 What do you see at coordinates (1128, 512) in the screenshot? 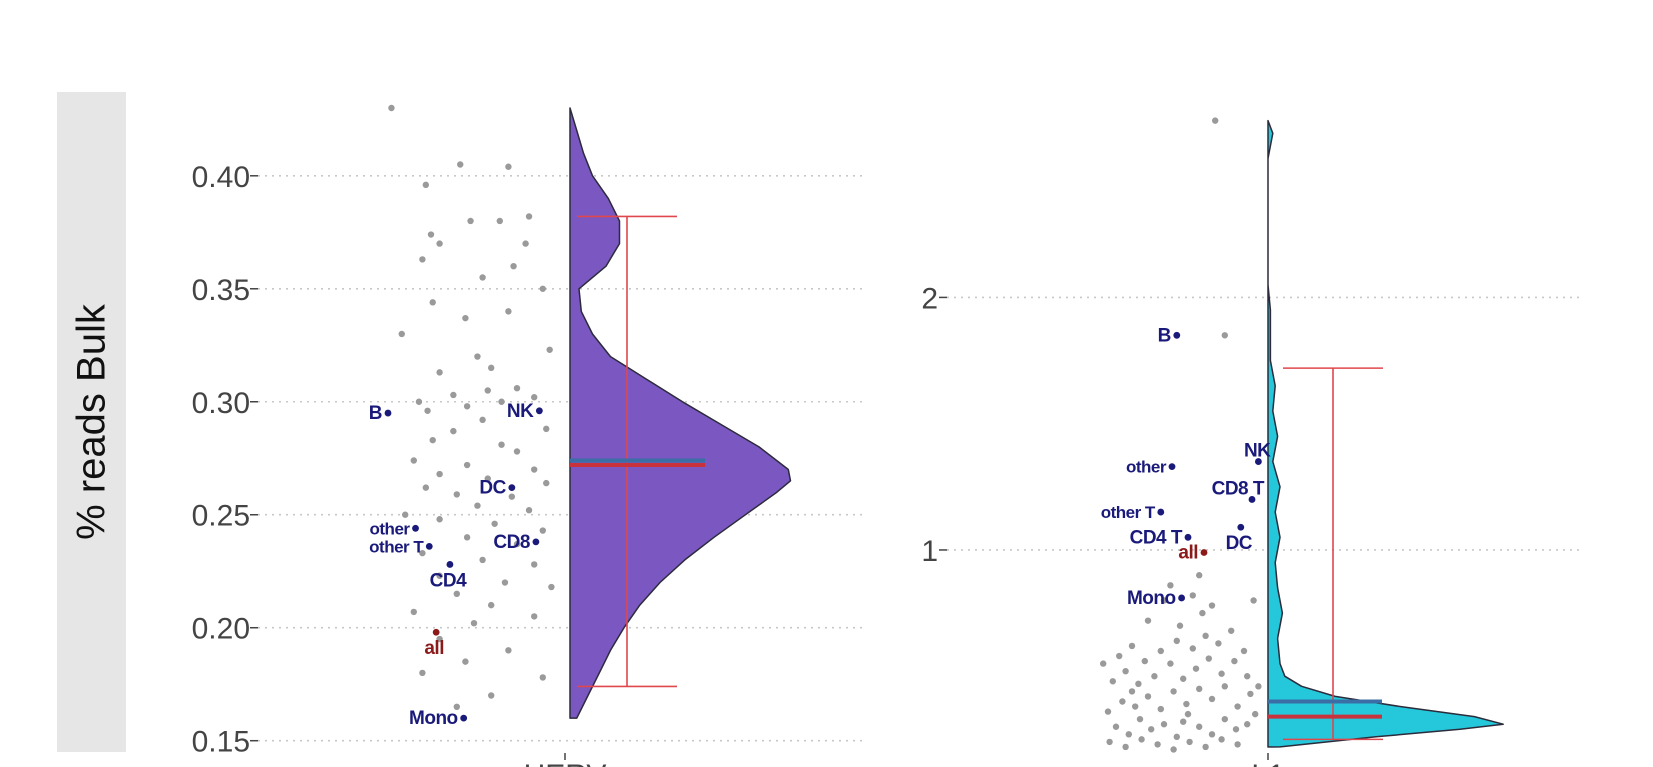
I see `point-label: other T` at bounding box center [1128, 512].